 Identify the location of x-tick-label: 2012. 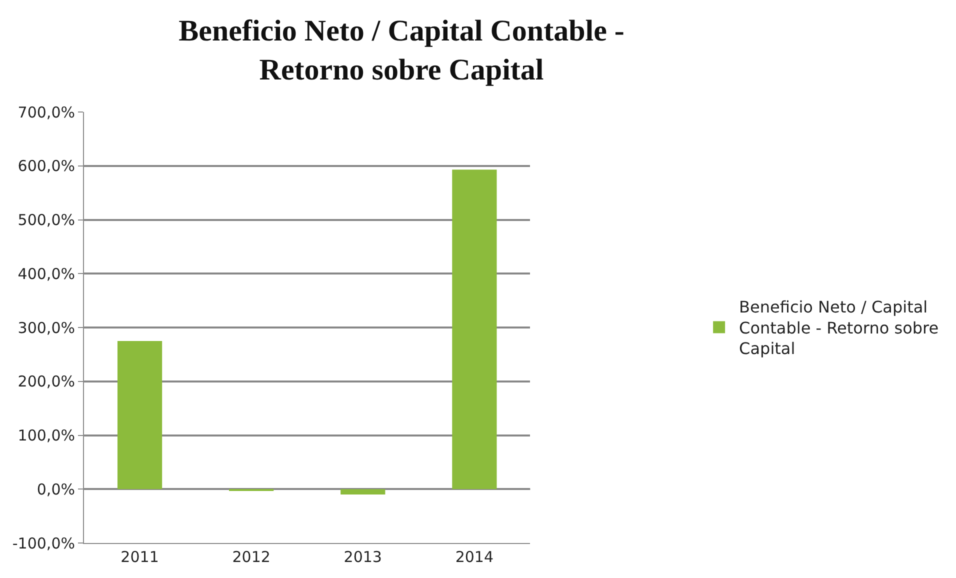
(251, 557).